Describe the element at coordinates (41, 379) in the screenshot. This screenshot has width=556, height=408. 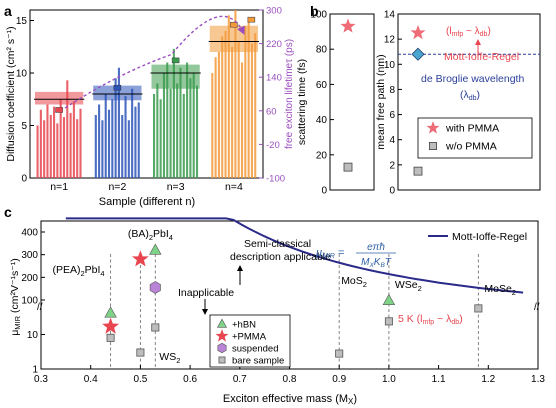
I see `x-tick-label: 0.3` at that location.